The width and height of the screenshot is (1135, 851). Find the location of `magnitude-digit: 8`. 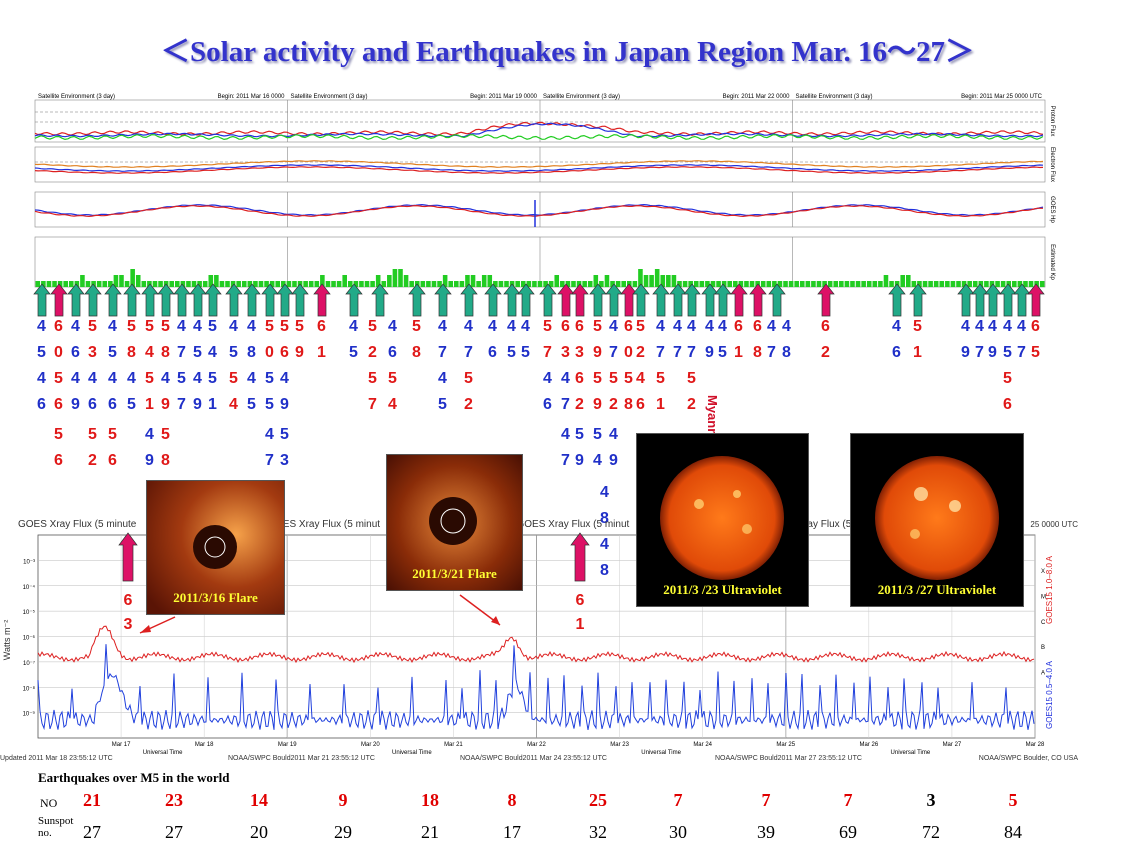

magnitude-digit: 8 is located at coordinates (604, 518).